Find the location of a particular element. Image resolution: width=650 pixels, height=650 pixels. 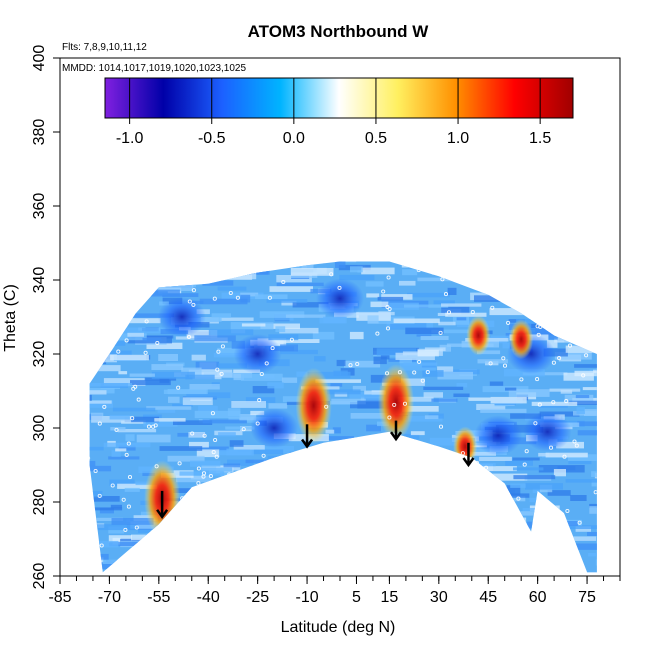

x-tick-label: -10 is located at coordinates (306, 597).